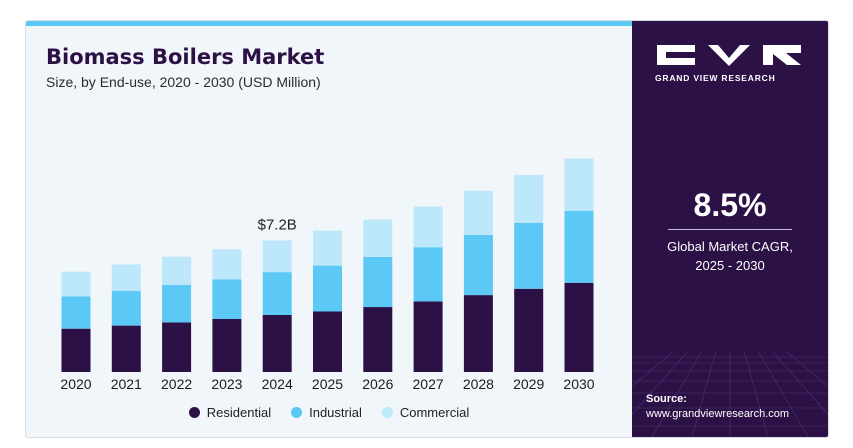  I want to click on x-tick-label-2028: 2028, so click(478, 384).